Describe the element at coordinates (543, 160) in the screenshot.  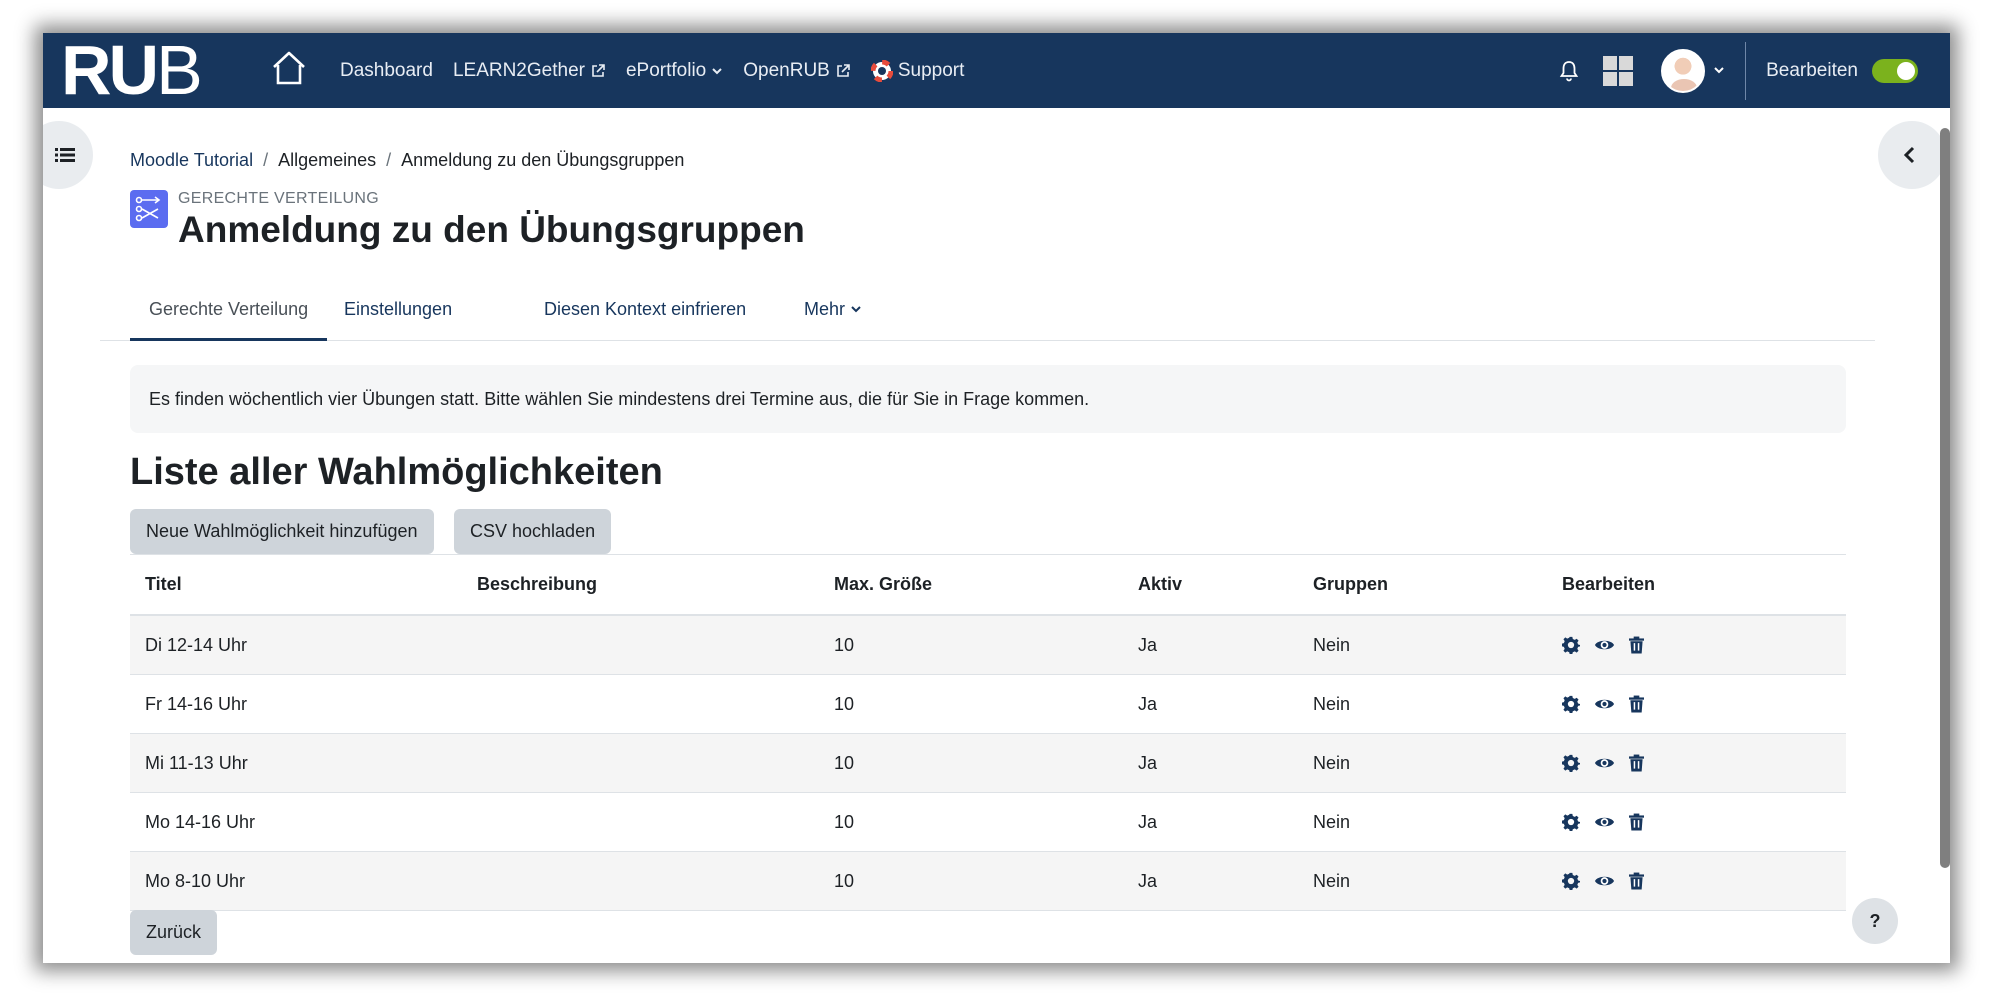
I see `breadcrumb-current: Anmeldung zu den Übungsgruppen` at that location.